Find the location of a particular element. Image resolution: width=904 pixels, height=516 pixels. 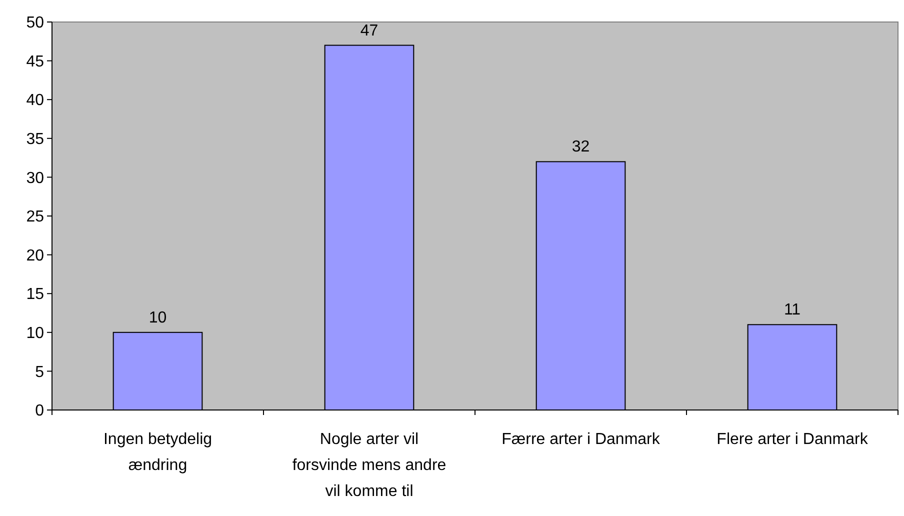

y-tick-label: 30 is located at coordinates (35, 178).